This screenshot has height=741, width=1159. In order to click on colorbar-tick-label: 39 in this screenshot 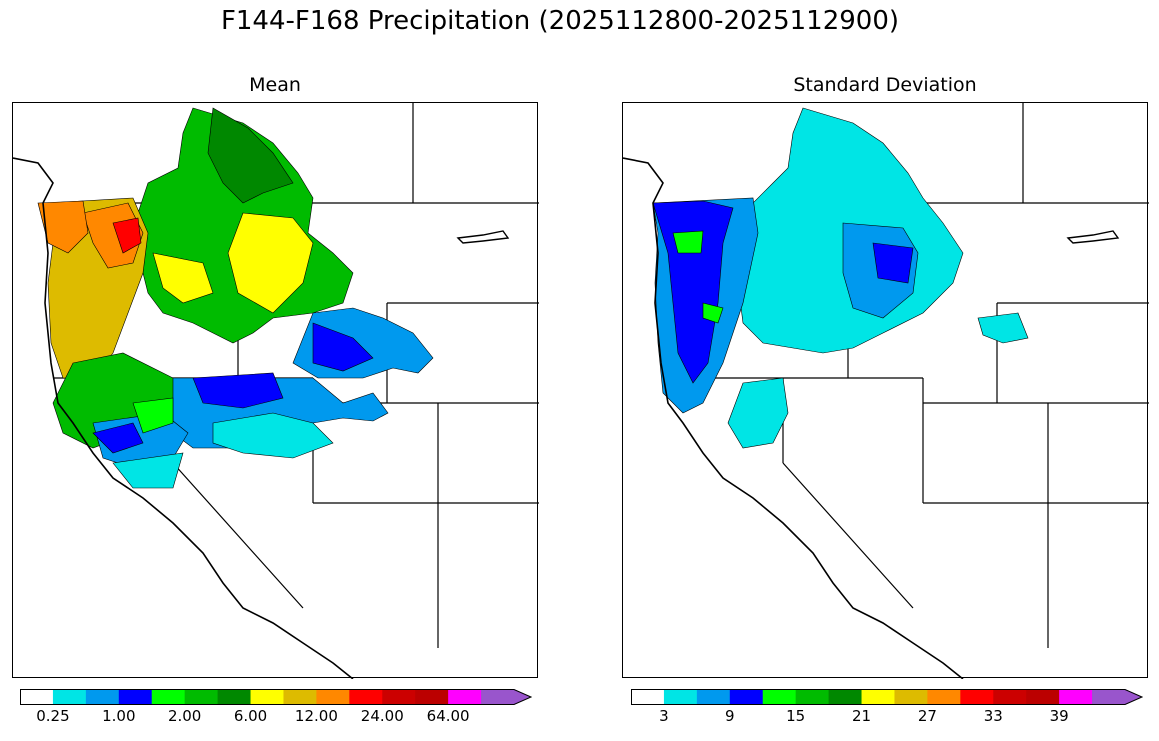, I will do `click(1059, 716)`.